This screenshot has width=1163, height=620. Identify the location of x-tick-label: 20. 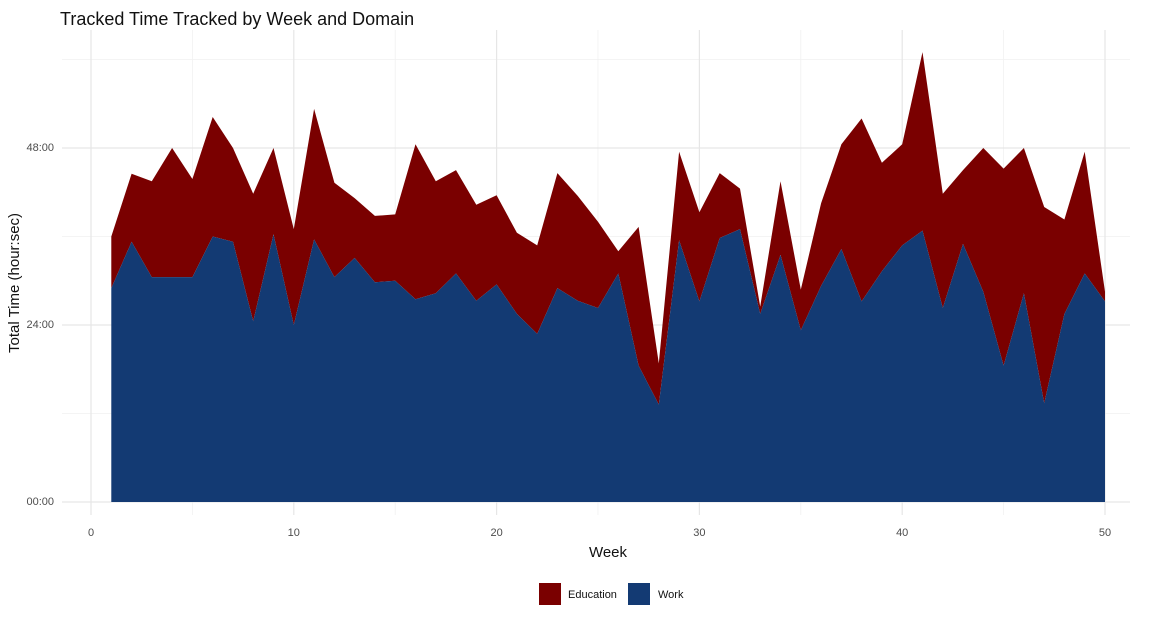
(496, 533).